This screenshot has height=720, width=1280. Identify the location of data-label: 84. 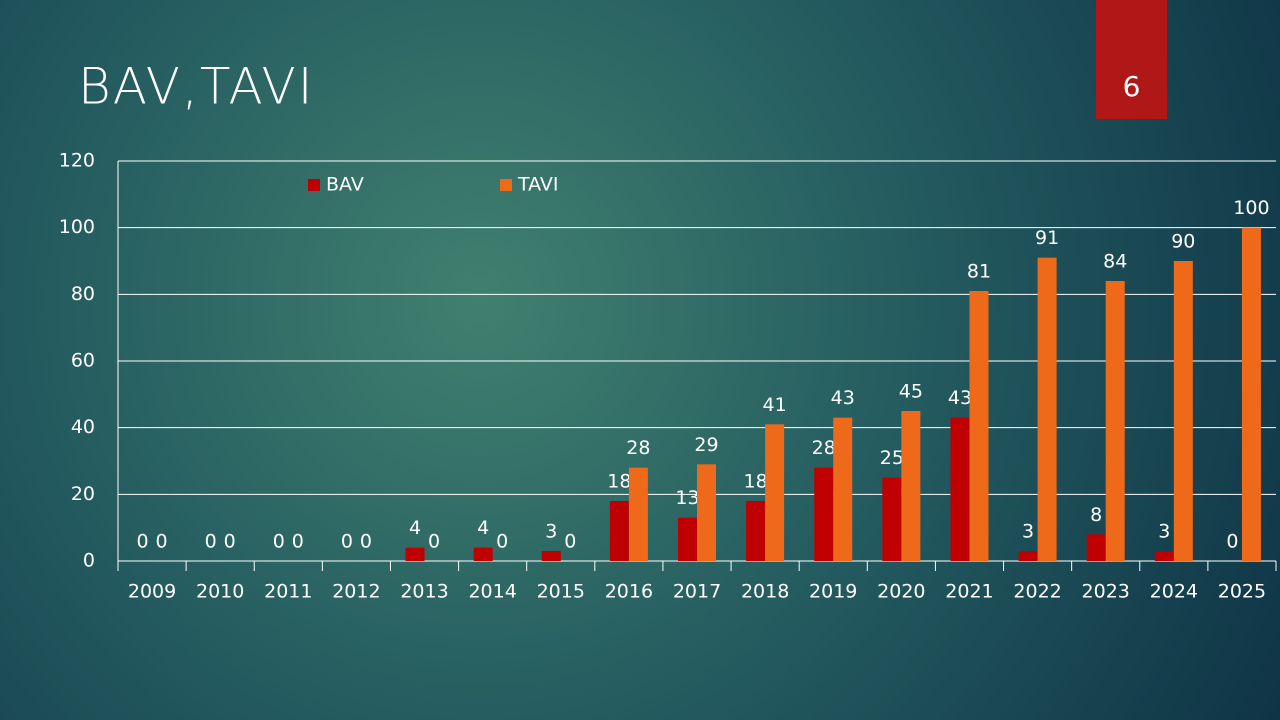
(1115, 262).